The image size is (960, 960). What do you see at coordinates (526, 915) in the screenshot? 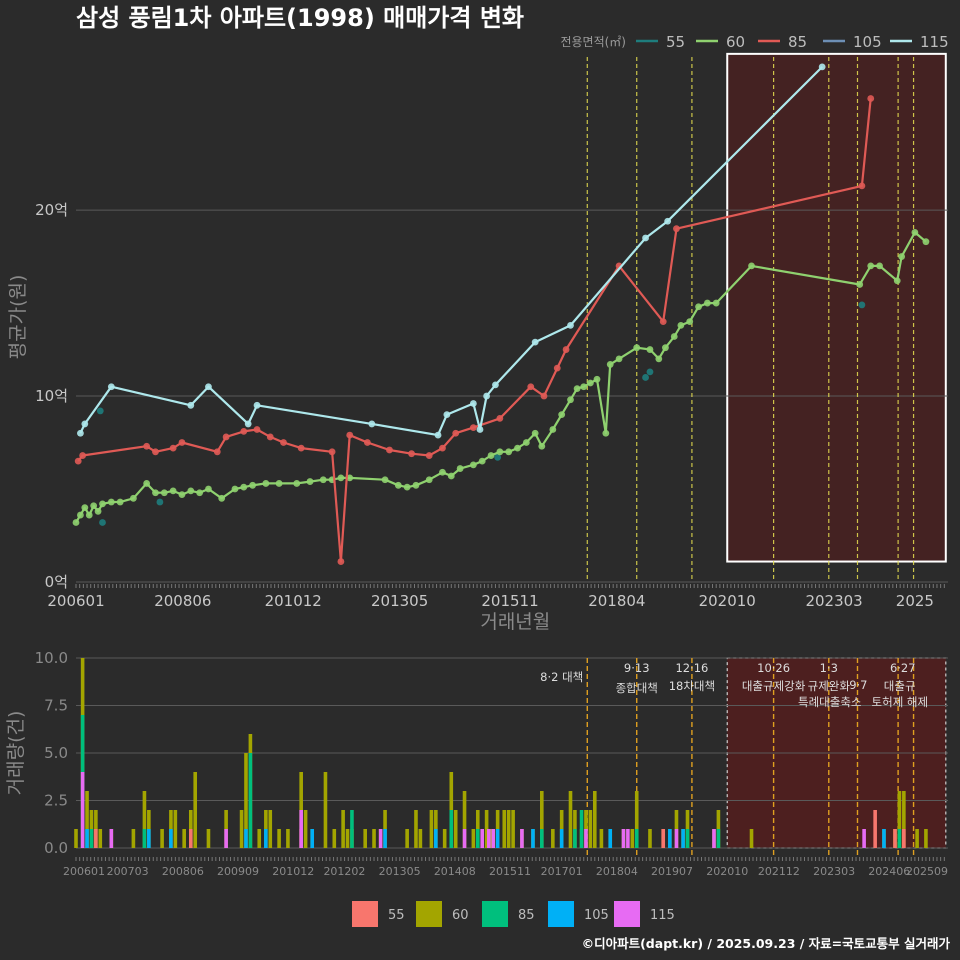
I see `volume-legend-label-85: 85` at bounding box center [526, 915].